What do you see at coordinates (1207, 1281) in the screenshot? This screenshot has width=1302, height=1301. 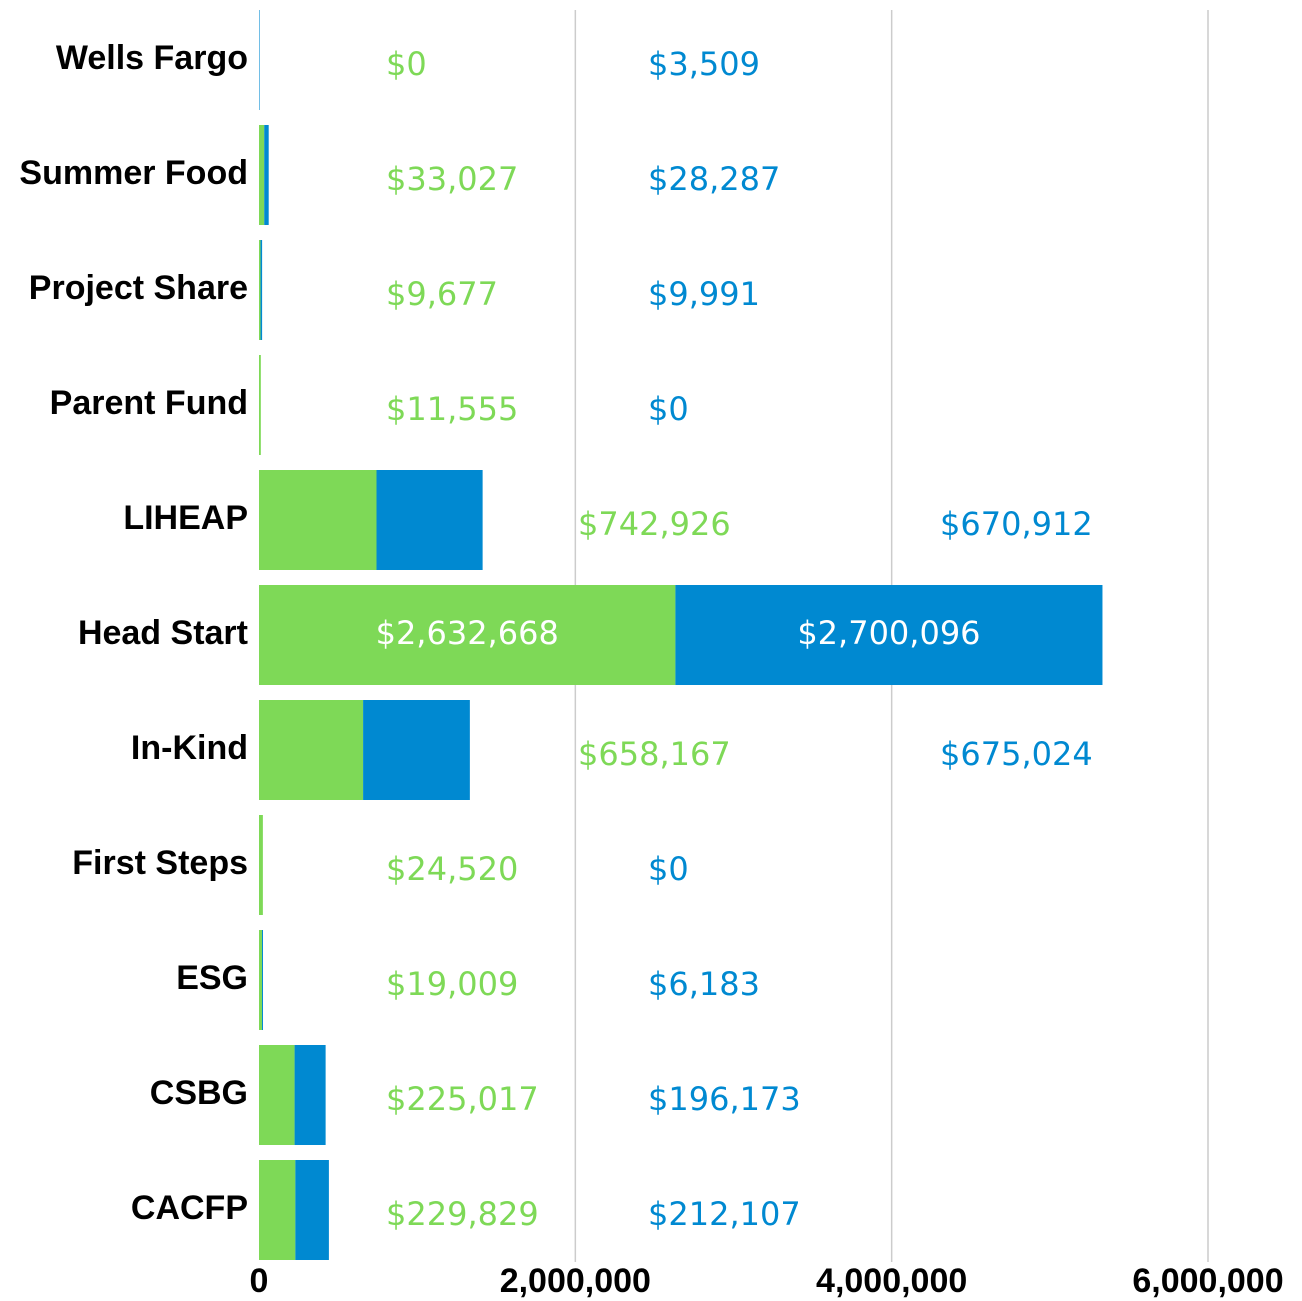 I see `x-tick-label: 6,000,000` at bounding box center [1207, 1281].